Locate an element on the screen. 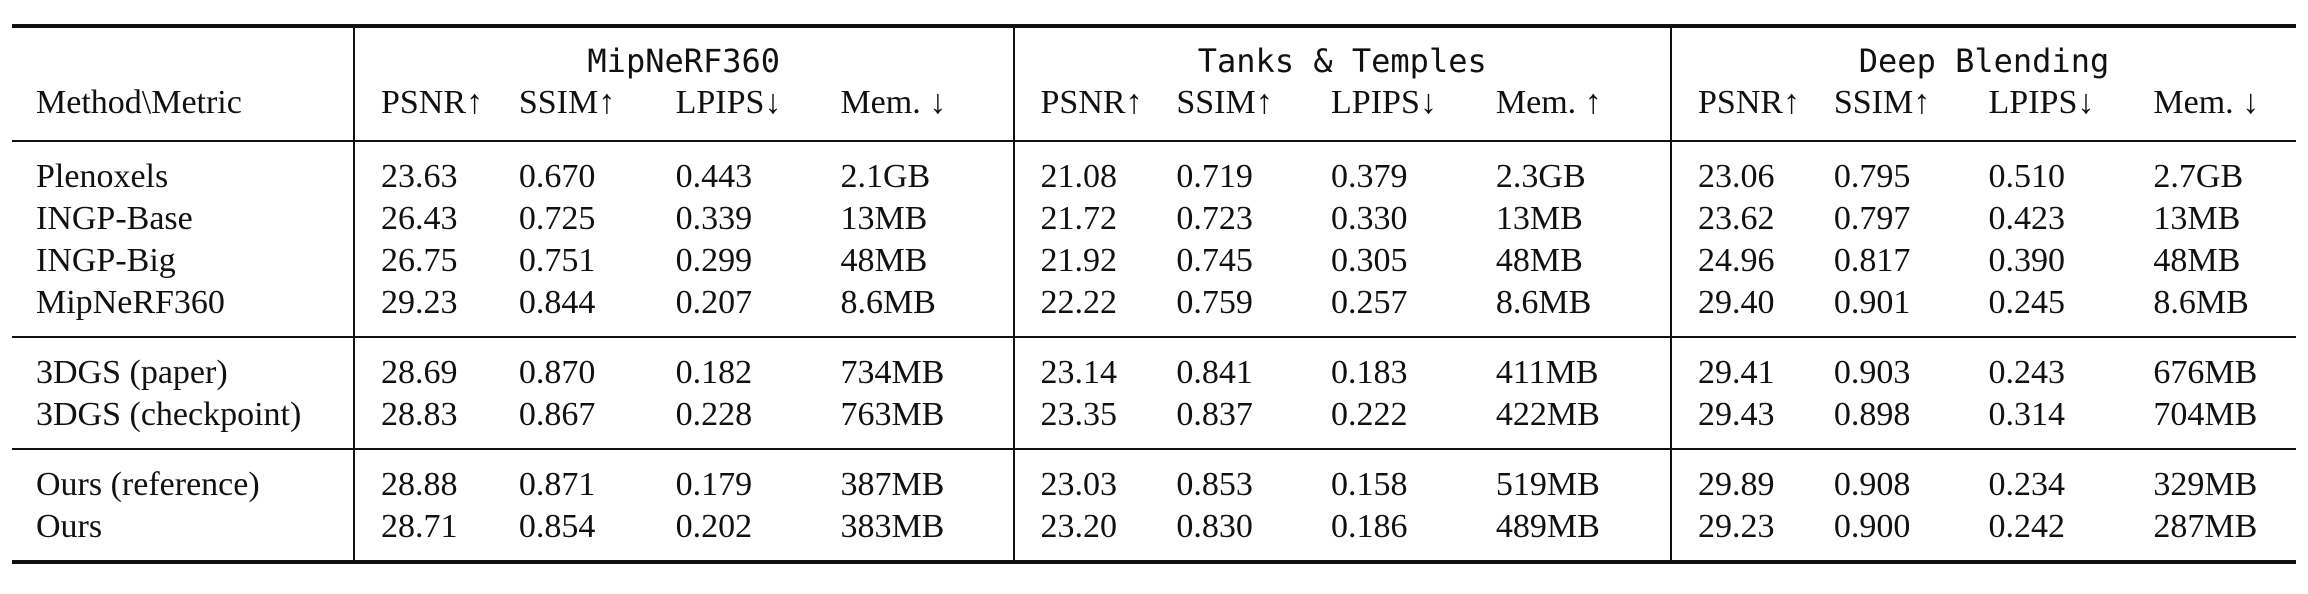  method-cell: 3DGS (paper) is located at coordinates (183, 365).